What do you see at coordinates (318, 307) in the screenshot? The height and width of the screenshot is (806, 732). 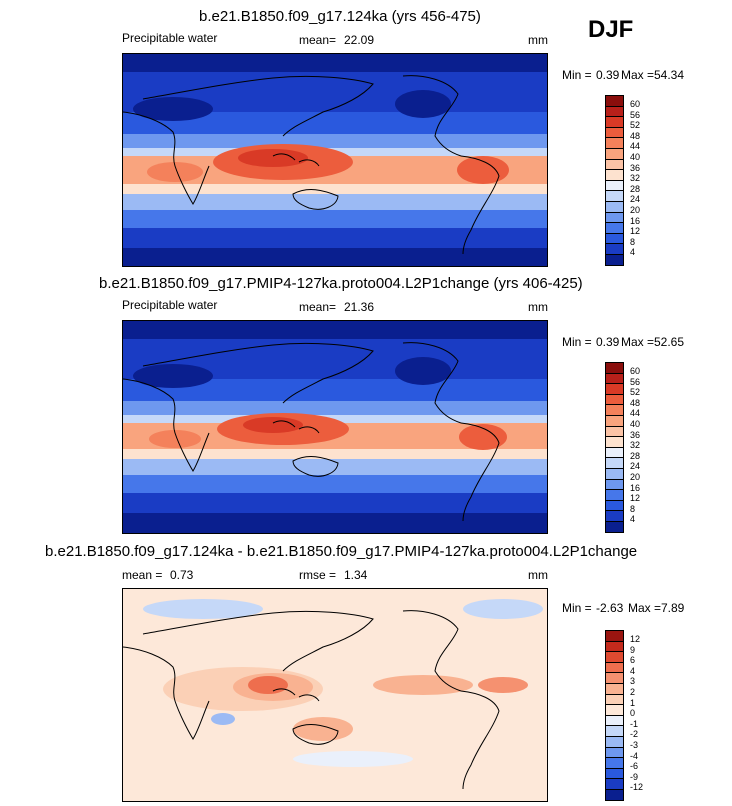 I see `panel2-mean-label: mean=` at bounding box center [318, 307].